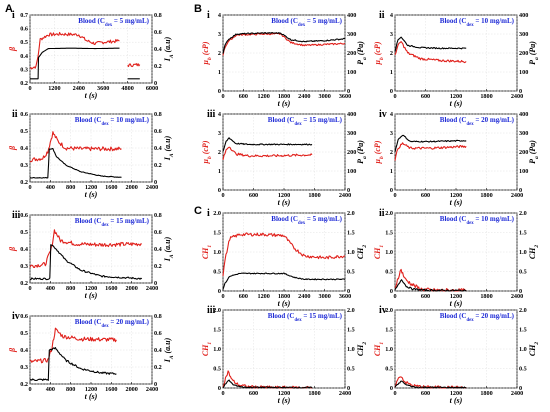  Describe the element at coordinates (430, 384) in the screenshot. I see `series-line-right-axis` at that location.